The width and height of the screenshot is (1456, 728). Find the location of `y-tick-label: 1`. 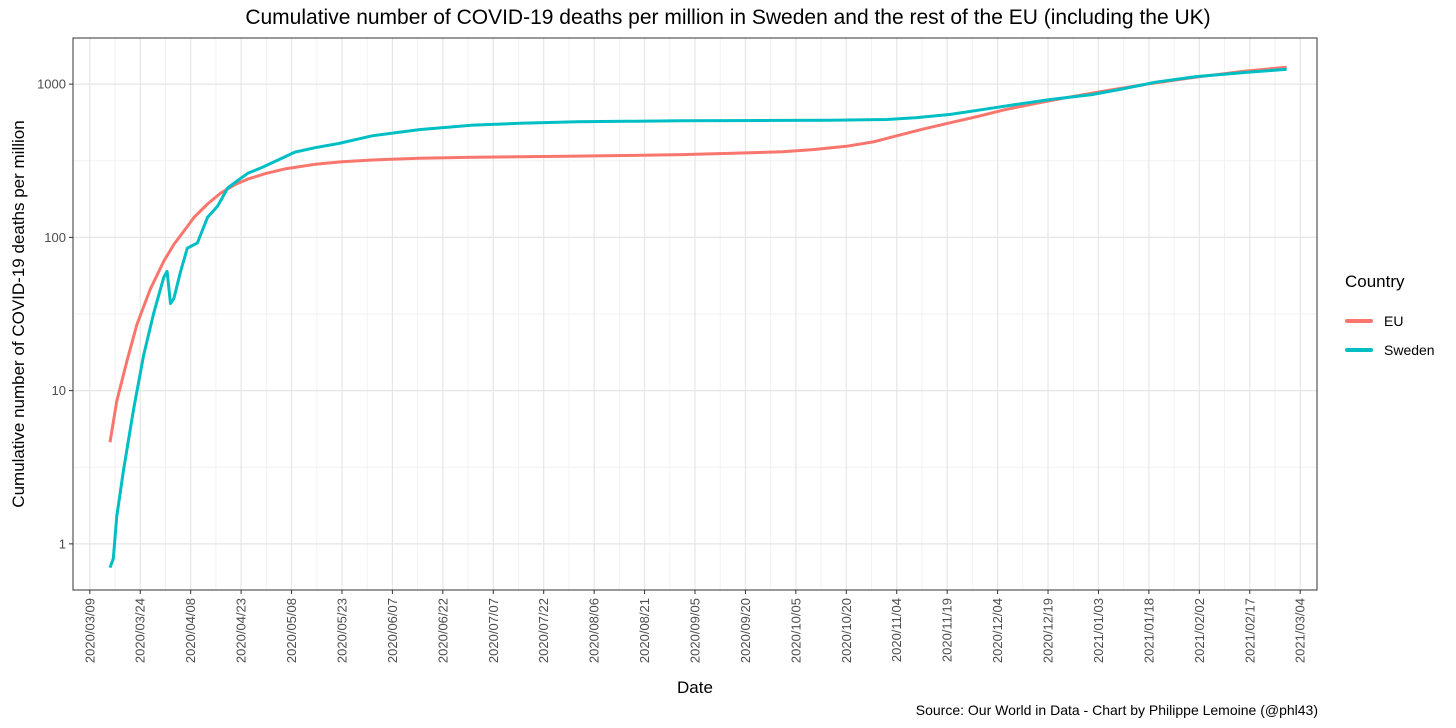

y-tick-label: 1 is located at coordinates (62, 543).